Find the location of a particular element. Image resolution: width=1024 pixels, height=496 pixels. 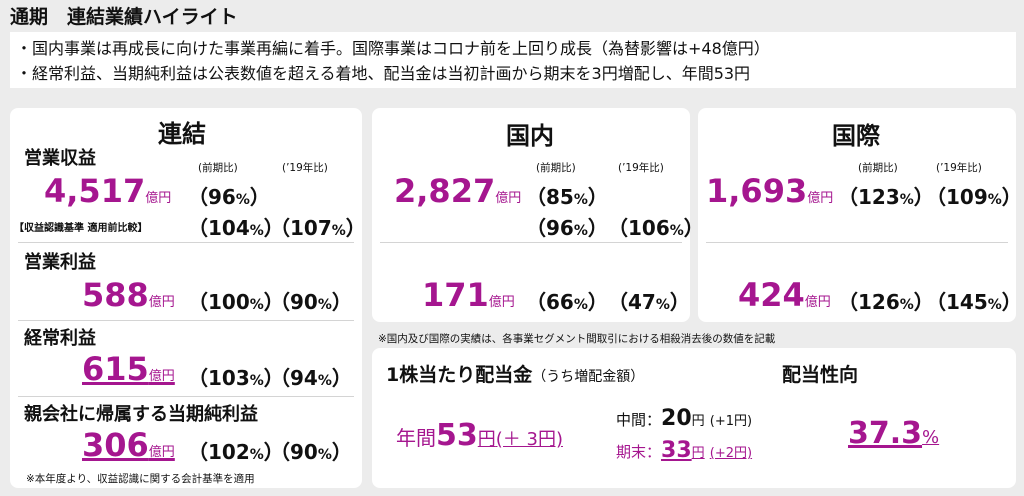

net-income-vs2019: （90%） is located at coordinates (311, 452).